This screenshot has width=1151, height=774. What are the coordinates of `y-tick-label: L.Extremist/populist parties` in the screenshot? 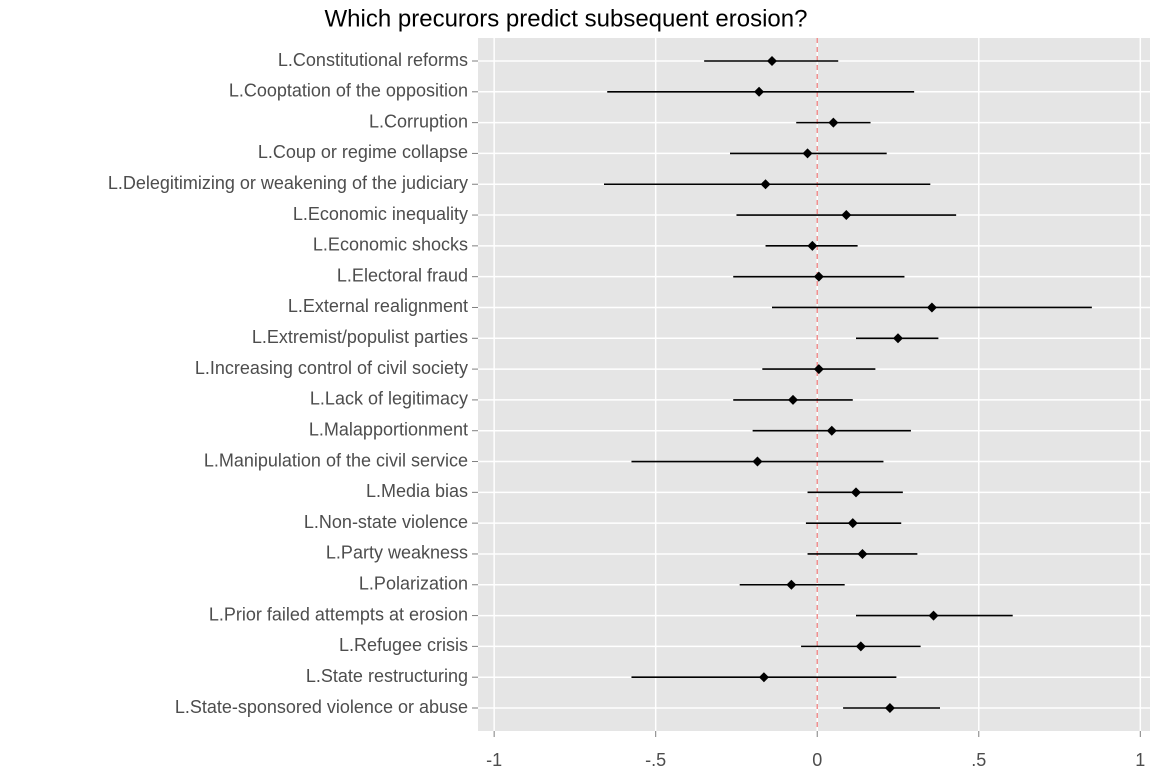 It's located at (360, 337).